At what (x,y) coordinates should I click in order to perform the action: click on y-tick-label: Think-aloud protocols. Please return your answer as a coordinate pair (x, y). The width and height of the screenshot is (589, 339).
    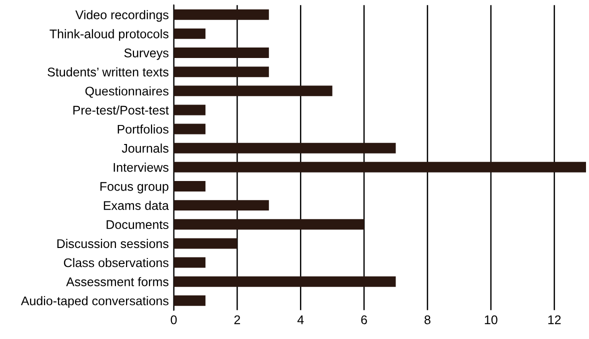
    Looking at the image, I should click on (109, 35).